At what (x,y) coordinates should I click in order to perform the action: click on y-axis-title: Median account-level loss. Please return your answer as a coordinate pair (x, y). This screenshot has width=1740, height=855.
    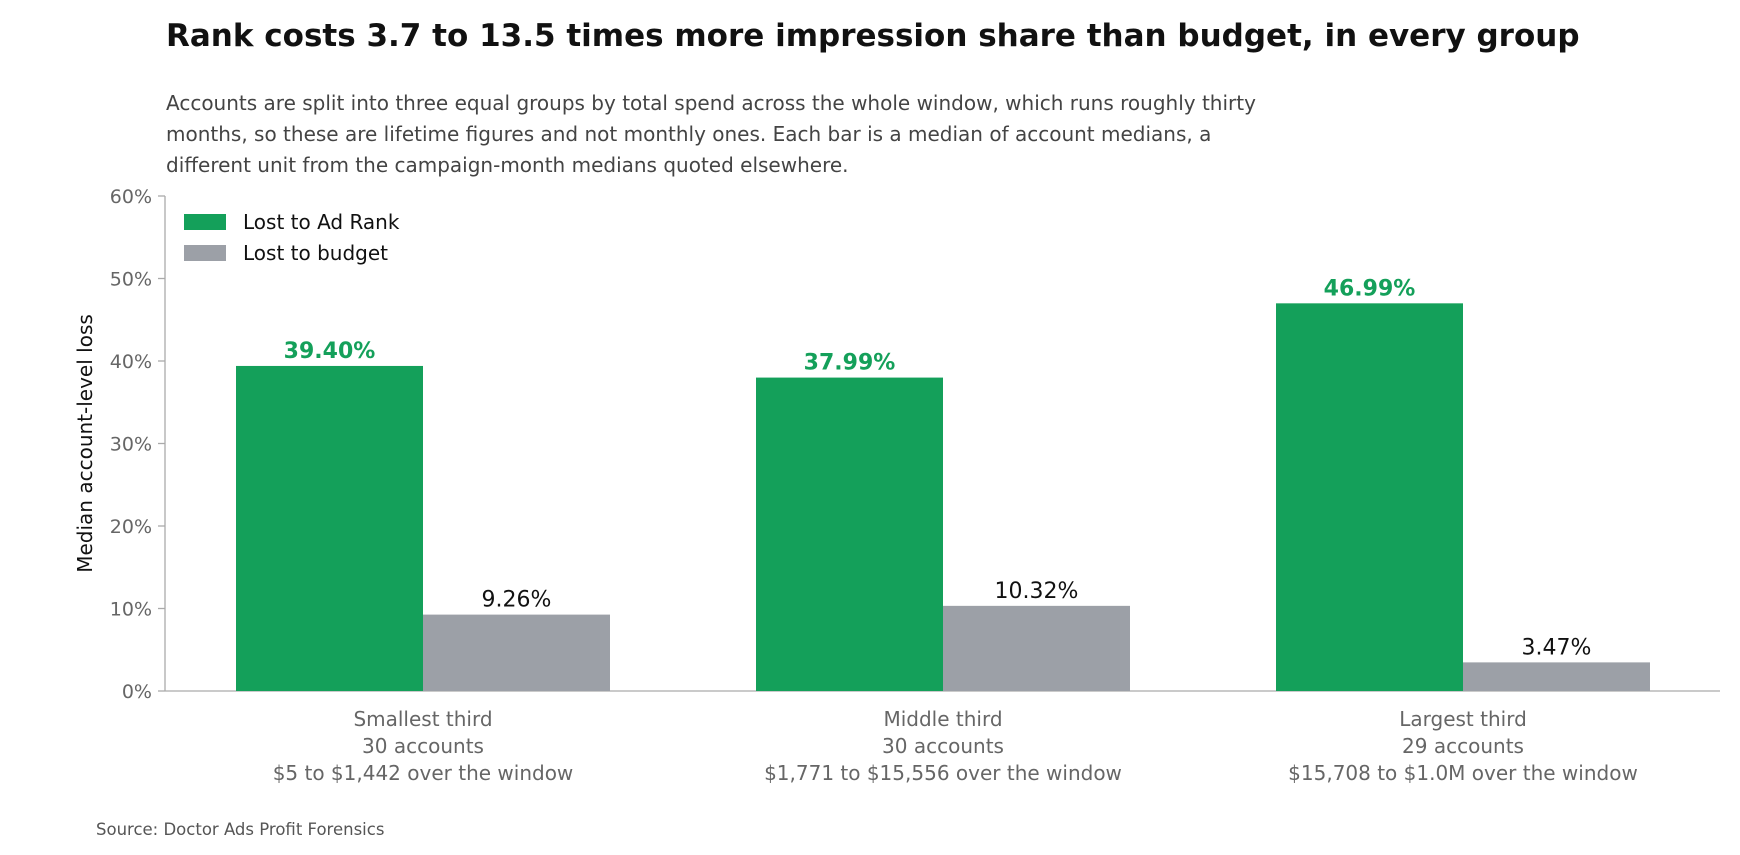
    Looking at the image, I should click on (85, 443).